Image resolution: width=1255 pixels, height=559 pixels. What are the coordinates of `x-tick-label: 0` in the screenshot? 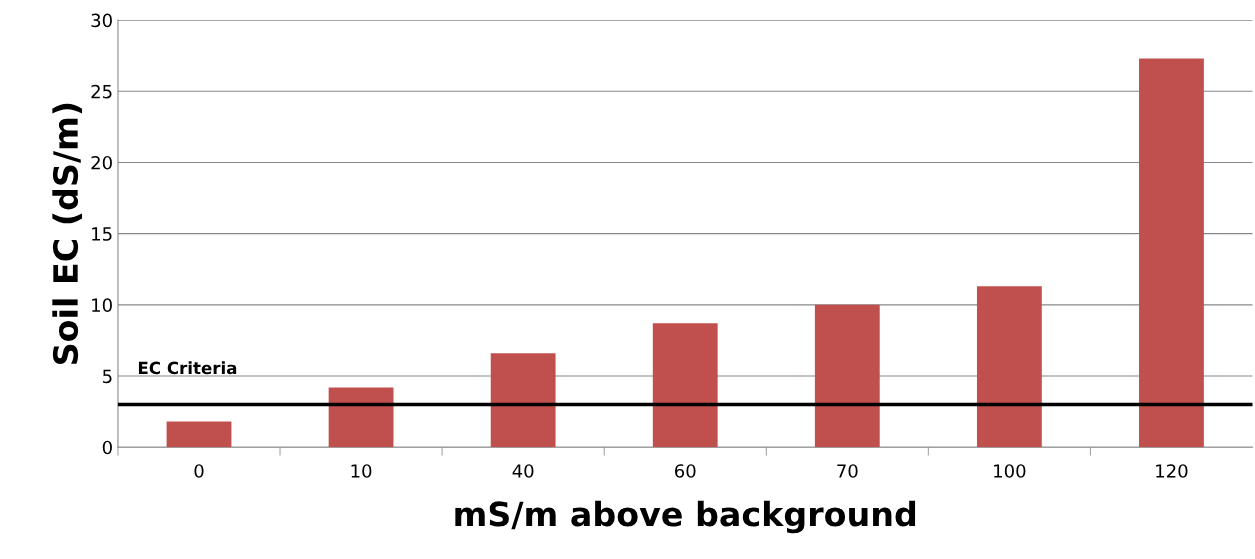 It's located at (199, 471).